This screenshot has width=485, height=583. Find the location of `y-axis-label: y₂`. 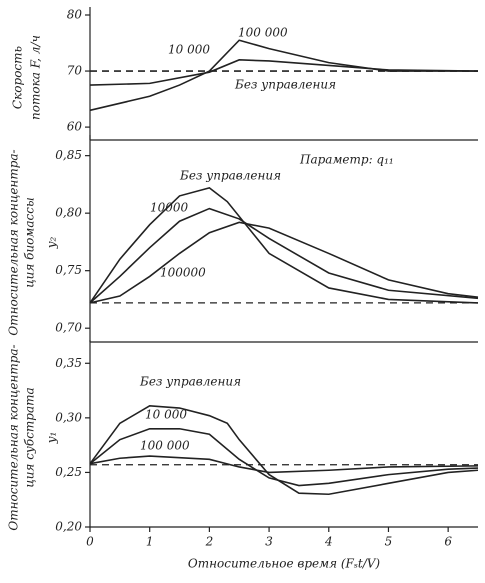

y-axis-label: y₂ is located at coordinates (52, 243).